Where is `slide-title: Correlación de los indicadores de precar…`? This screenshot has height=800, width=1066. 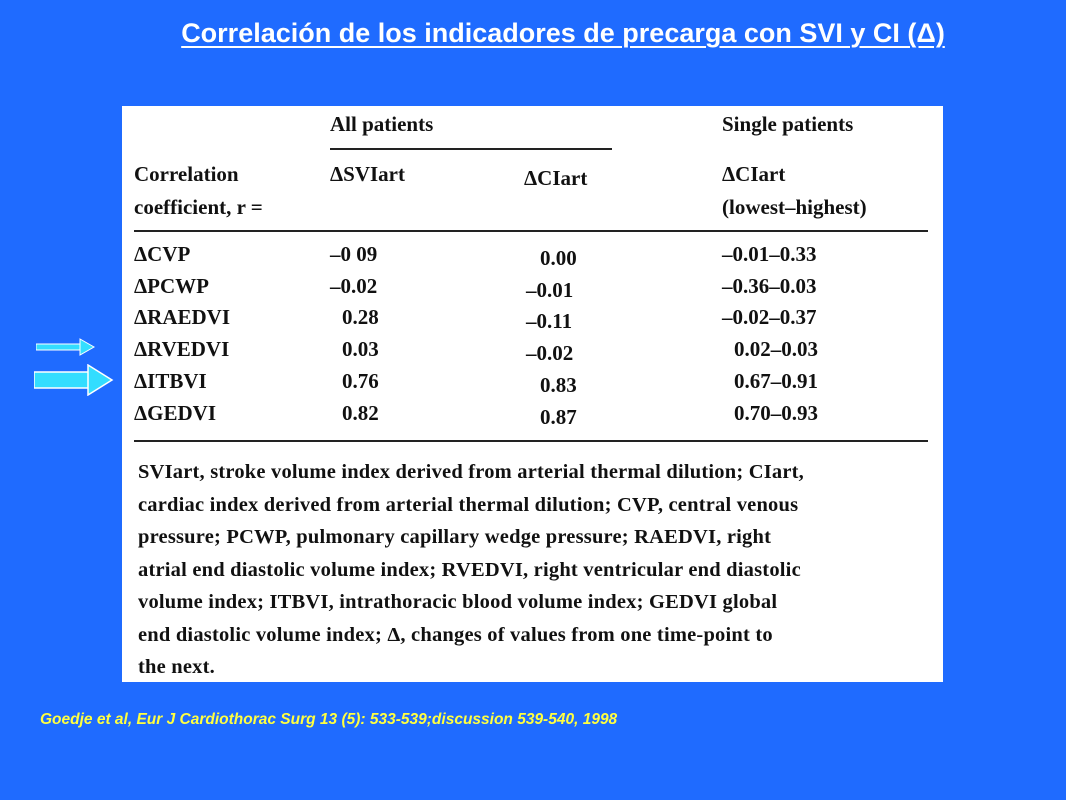 slide-title: Correlación de los indicadores de precar… is located at coordinates (563, 33).